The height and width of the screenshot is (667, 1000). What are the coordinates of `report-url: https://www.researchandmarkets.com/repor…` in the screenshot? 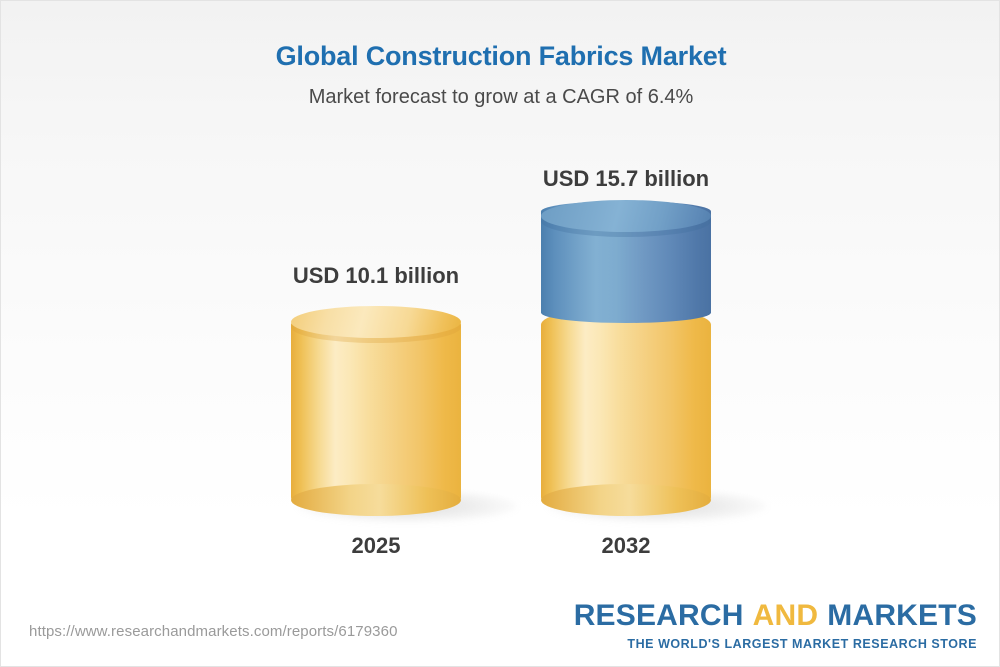 It's located at (213, 631).